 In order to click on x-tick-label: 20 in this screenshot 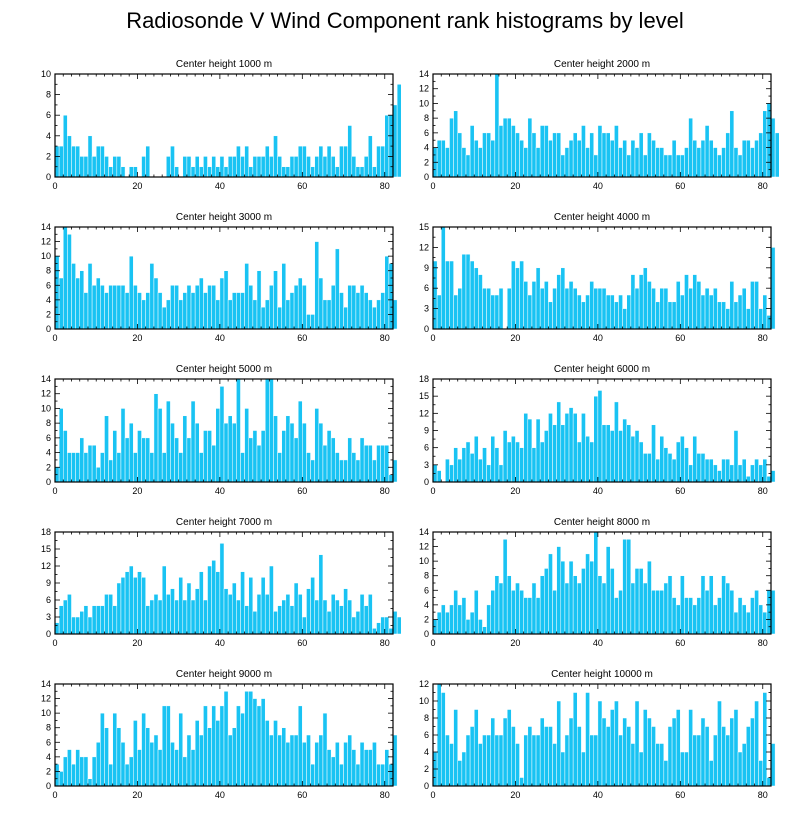, I will do `click(515, 795)`.